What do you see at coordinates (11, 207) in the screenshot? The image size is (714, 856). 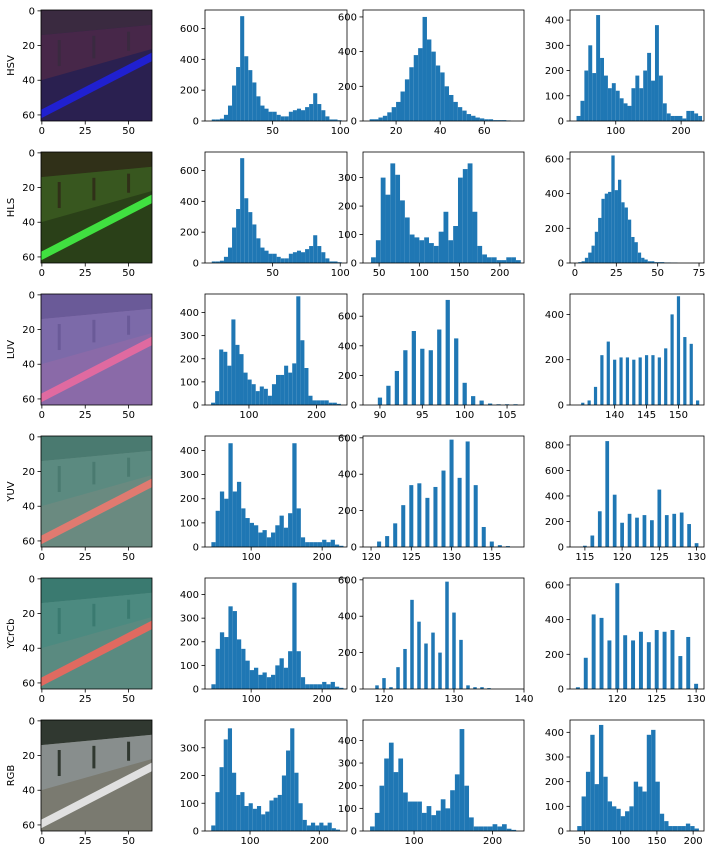 I see `y-axis-label: HLS` at bounding box center [11, 207].